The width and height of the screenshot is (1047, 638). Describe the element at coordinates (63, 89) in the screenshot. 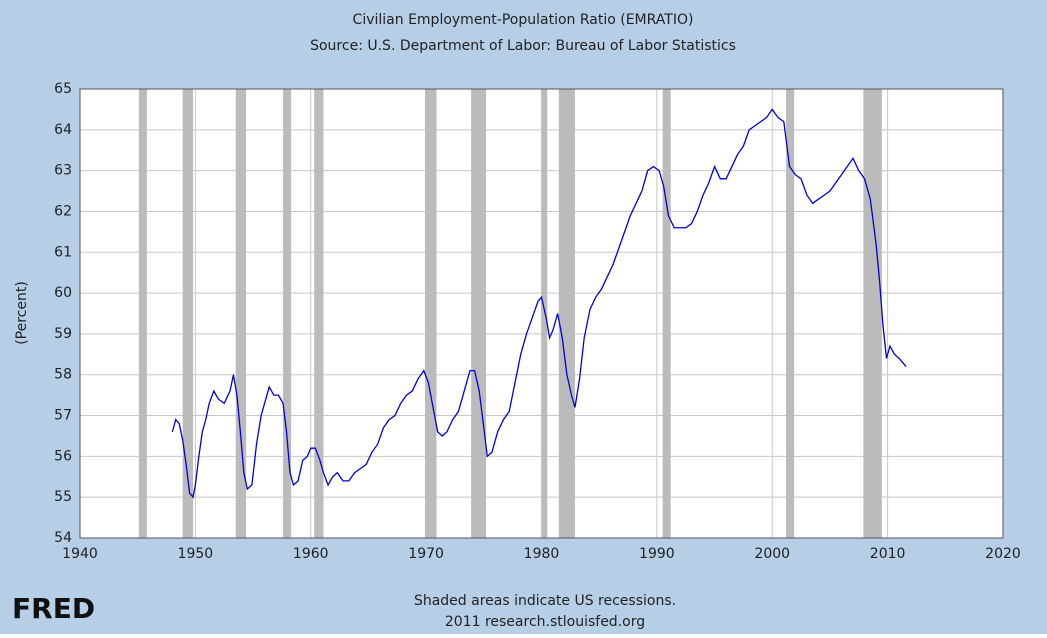

I see `y-tick-label: 65` at that location.